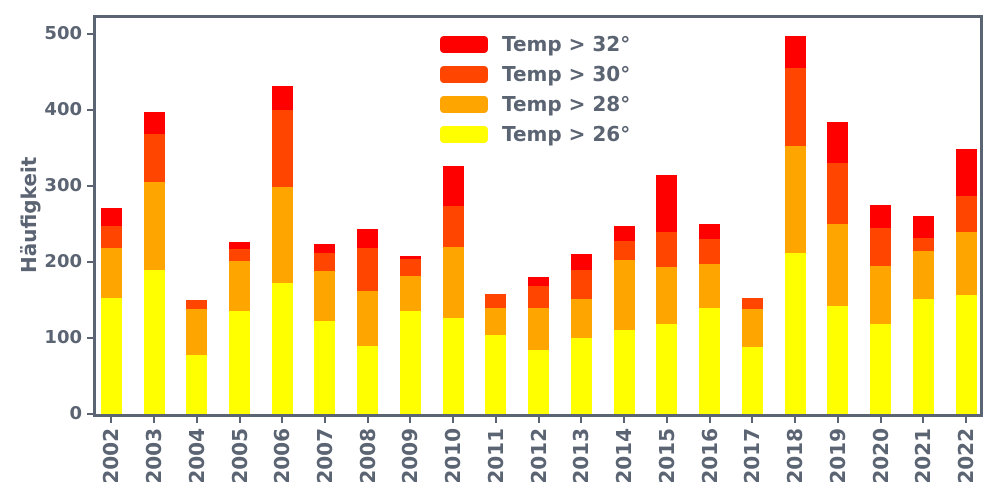 This screenshot has height=500, width=1000. What do you see at coordinates (581, 456) in the screenshot?
I see `x-tick-label: 2013` at bounding box center [581, 456].